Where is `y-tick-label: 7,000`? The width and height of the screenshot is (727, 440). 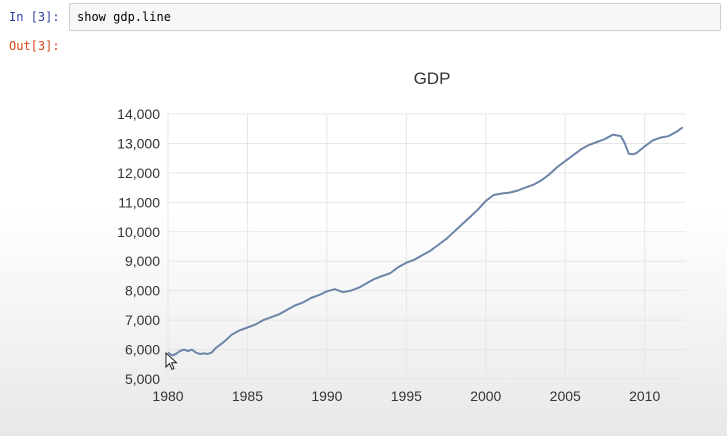 y-tick-label: 7,000 is located at coordinates (142, 320).